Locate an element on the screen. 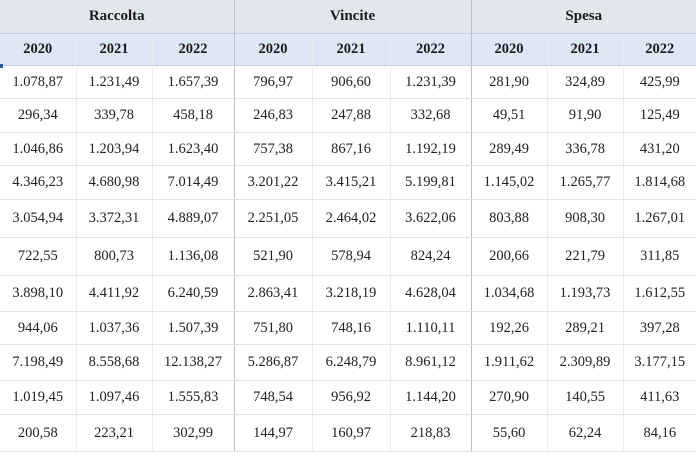 The image size is (696, 476). group-header-row: Raccolta Vincite Spesa is located at coordinates (348, 17).